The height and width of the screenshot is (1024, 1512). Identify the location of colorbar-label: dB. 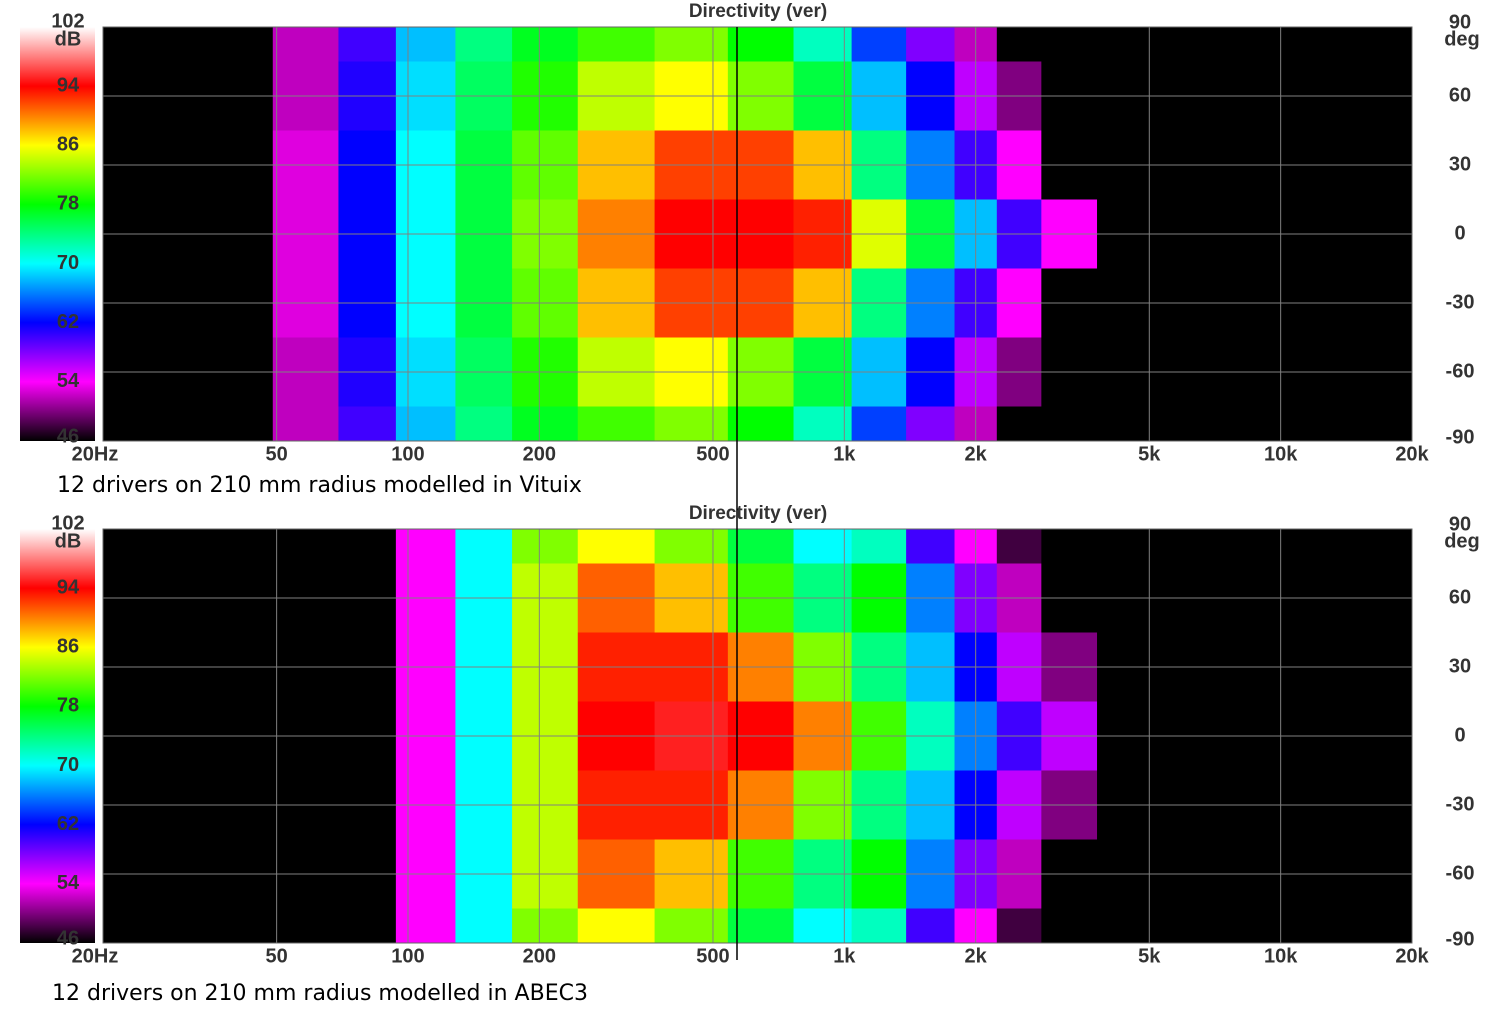
(68, 39).